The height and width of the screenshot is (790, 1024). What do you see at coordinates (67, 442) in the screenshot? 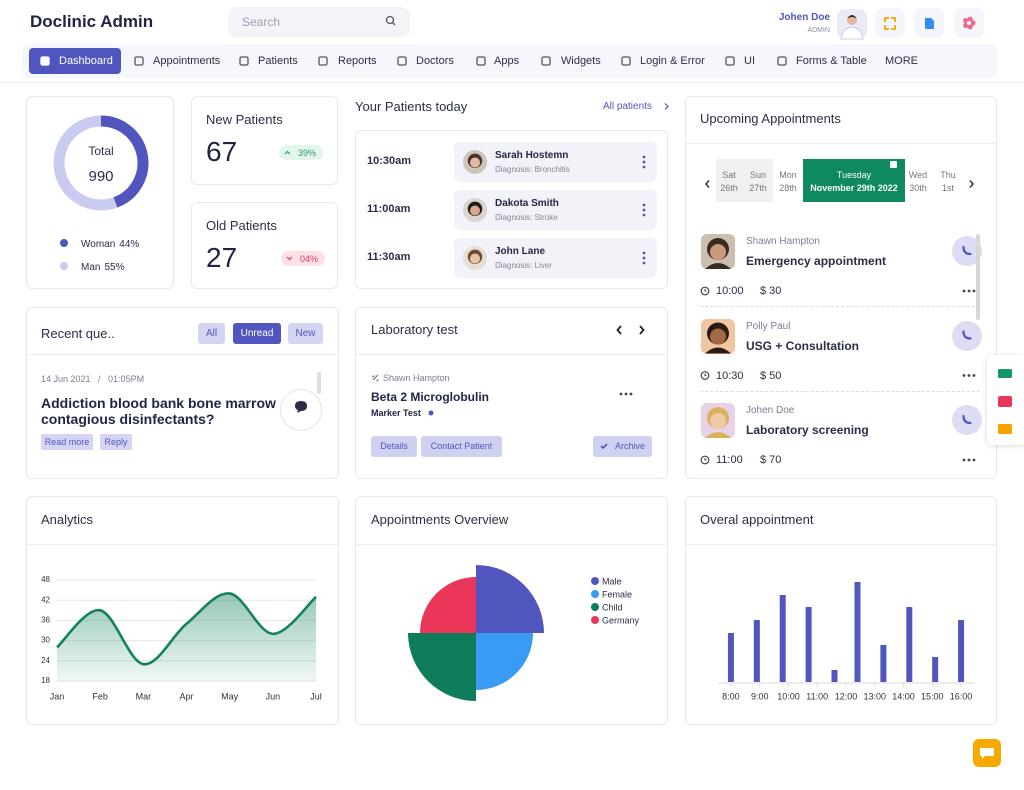
I see `action-button: Read more` at bounding box center [67, 442].